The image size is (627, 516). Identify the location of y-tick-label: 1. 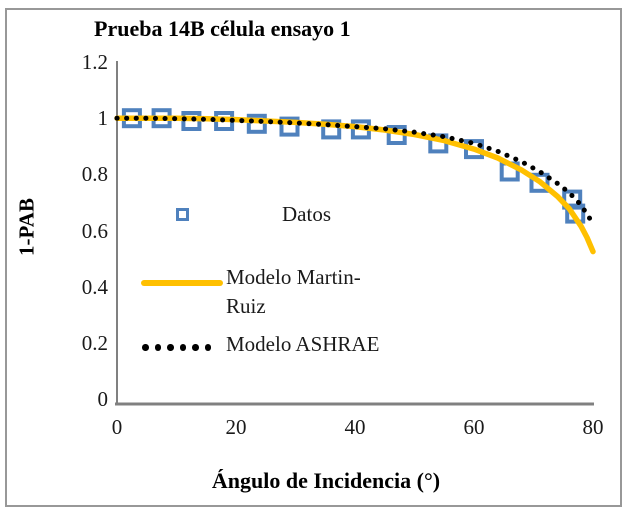
(103, 118).